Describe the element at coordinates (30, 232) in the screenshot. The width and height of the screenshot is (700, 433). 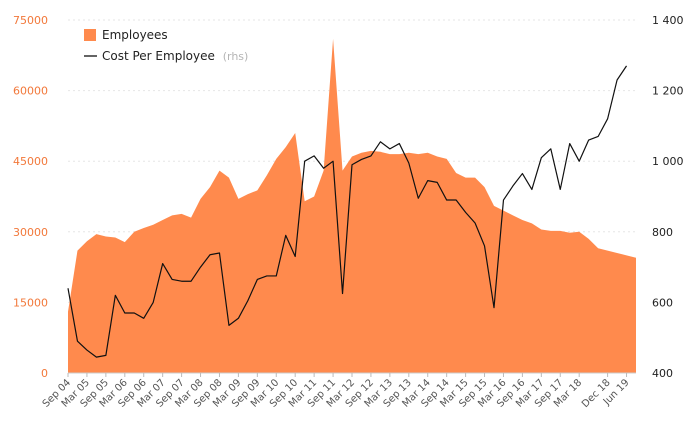
I see `left-tick-label: 30000` at that location.